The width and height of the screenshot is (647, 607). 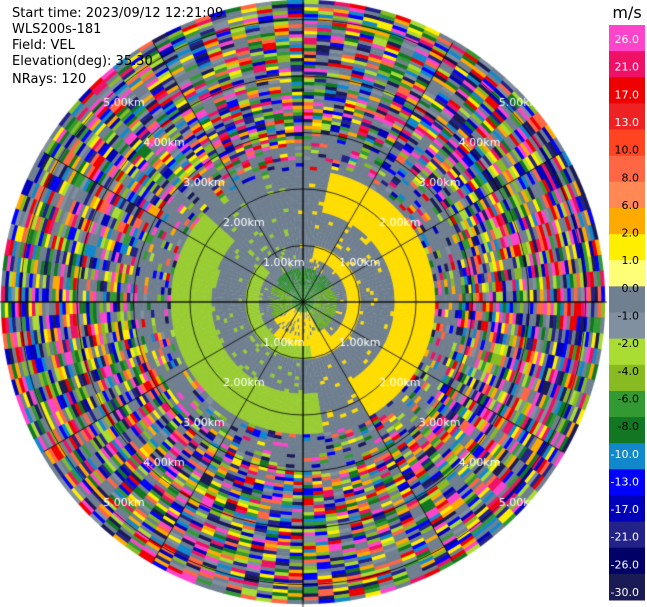 What do you see at coordinates (627, 67) in the screenshot?
I see `colorbar-tick-label: 21.0` at bounding box center [627, 67].